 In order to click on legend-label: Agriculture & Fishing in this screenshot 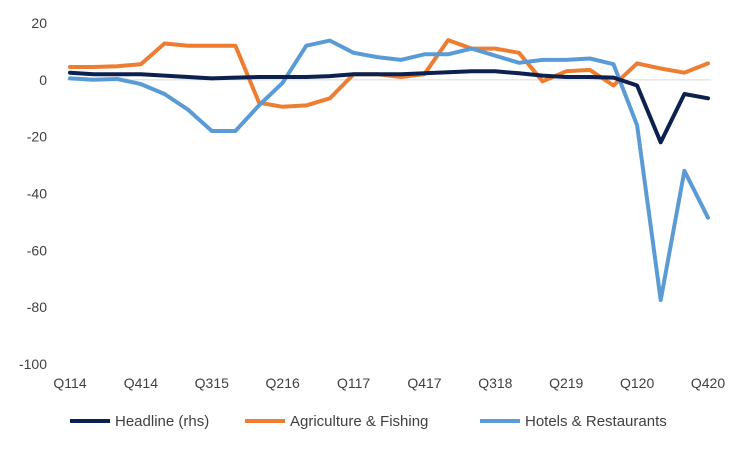, I will do `click(359, 421)`.